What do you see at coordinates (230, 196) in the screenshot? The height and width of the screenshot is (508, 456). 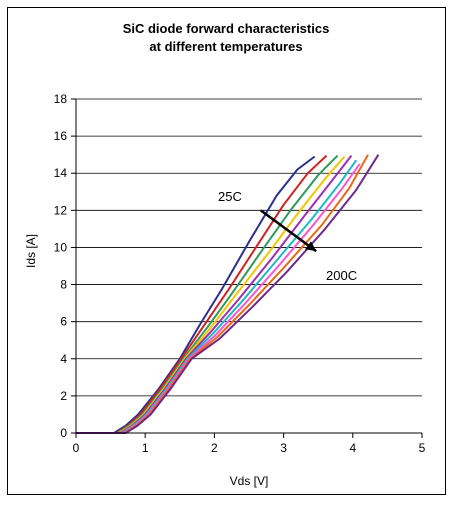 I see `annotation-25c: 25C` at bounding box center [230, 196].